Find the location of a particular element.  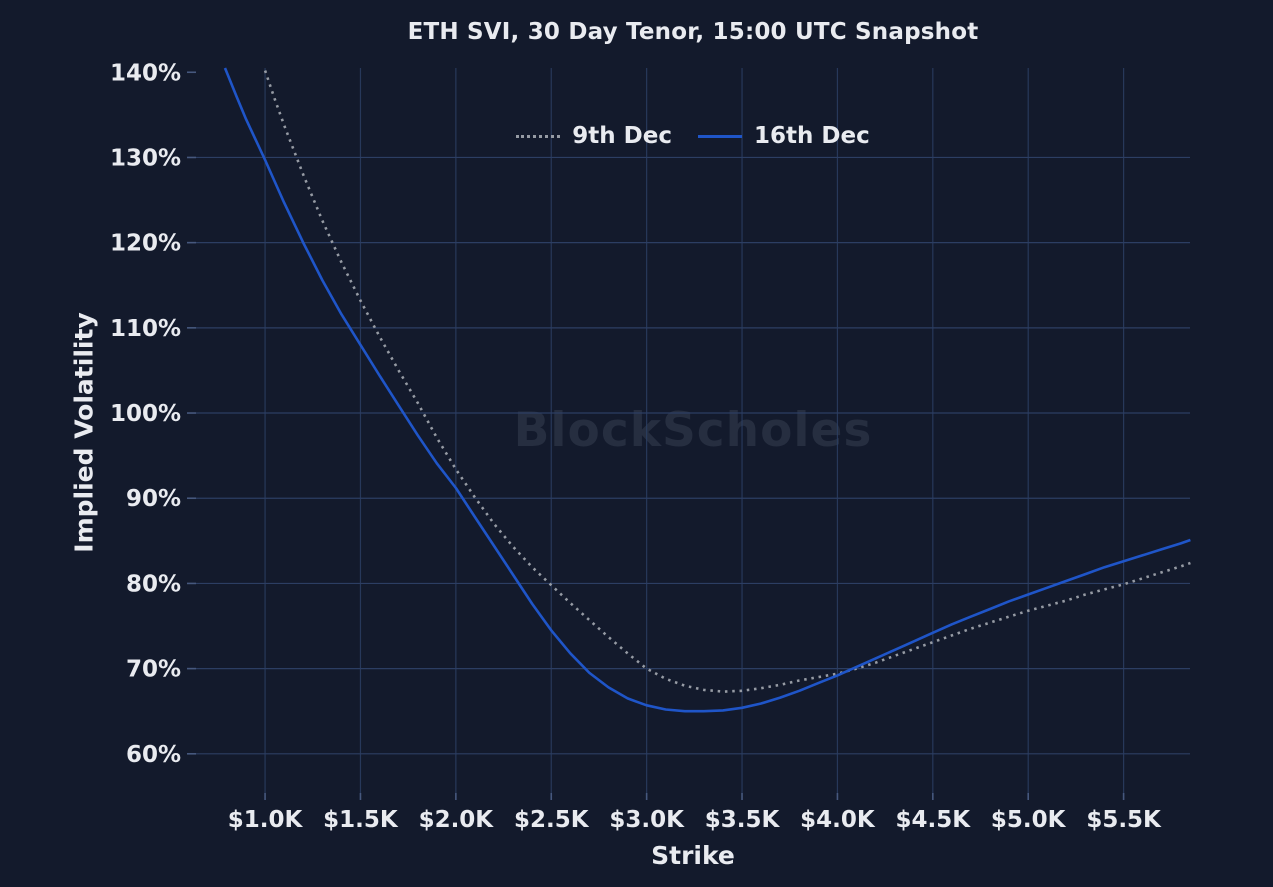

y-tick-label: 120% is located at coordinates (145, 244).